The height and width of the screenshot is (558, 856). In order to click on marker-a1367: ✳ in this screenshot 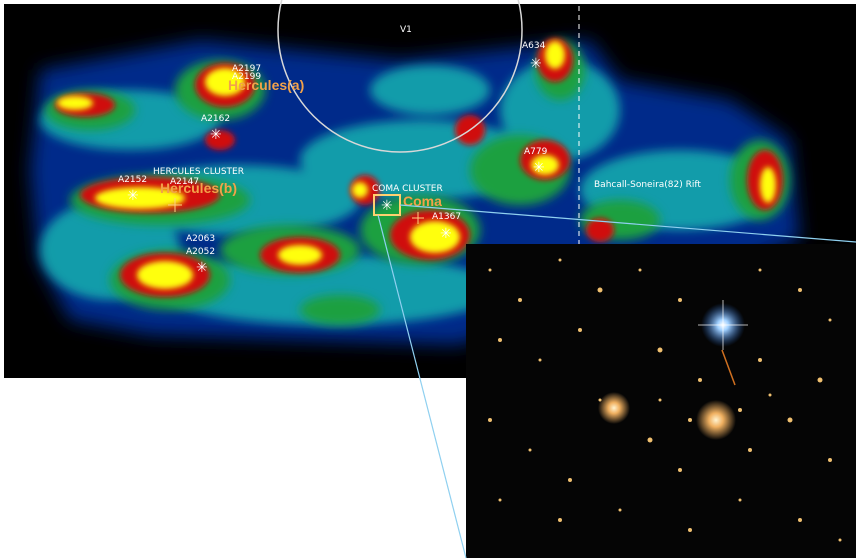, I will do `click(446, 234)`.